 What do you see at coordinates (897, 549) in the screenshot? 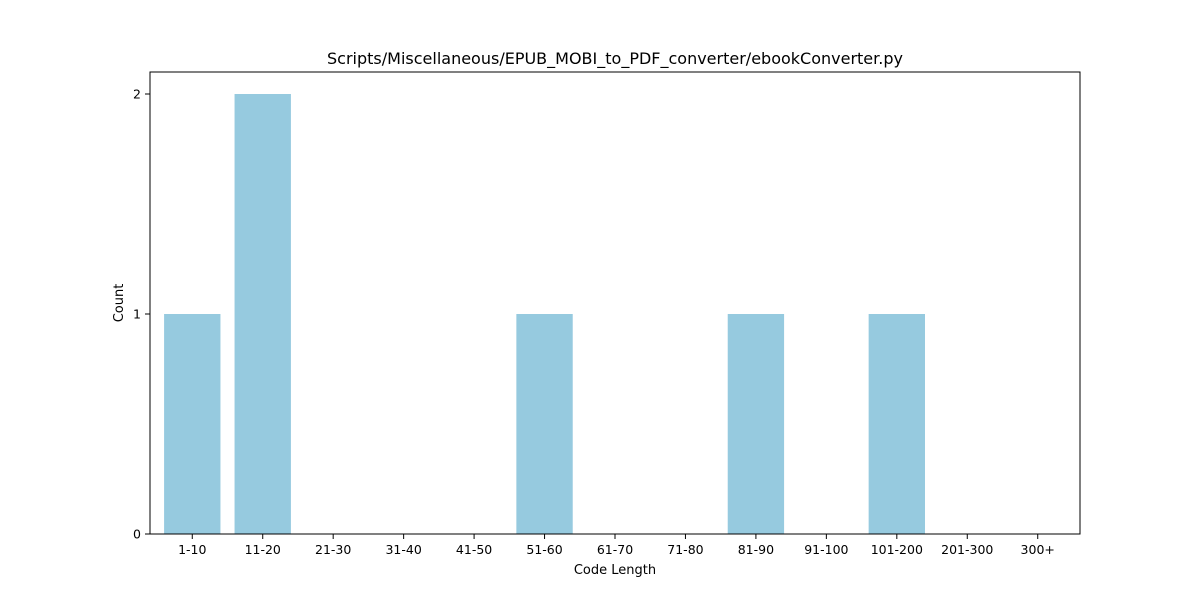
I see `x-tick-label: 101-200` at bounding box center [897, 549].